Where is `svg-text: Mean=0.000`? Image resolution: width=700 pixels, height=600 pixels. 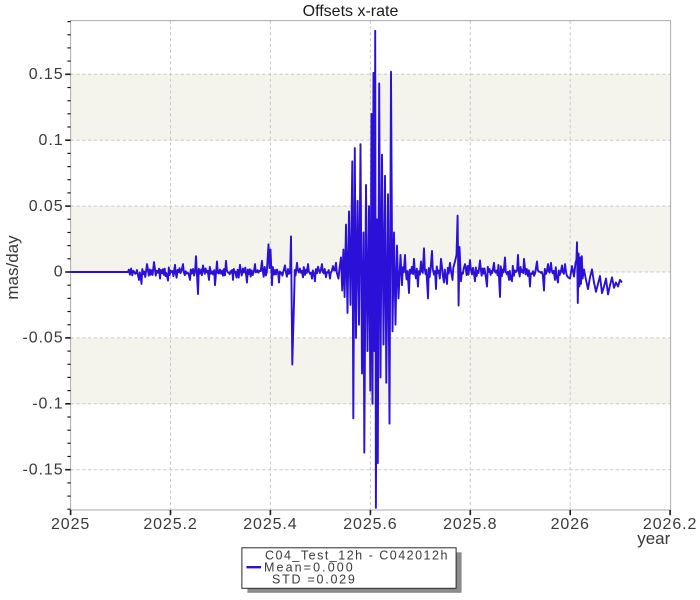
svg-text: Mean=0.000 is located at coordinates (309, 568).